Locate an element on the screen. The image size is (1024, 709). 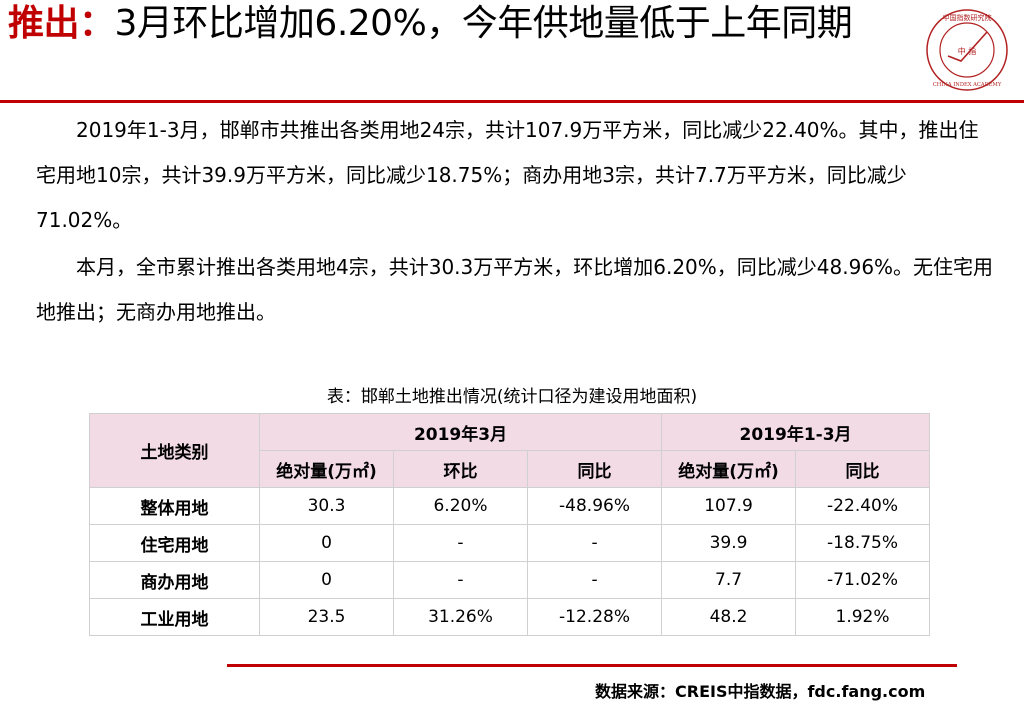
cell-ytd-yoy: -22.40% is located at coordinates (863, 506).